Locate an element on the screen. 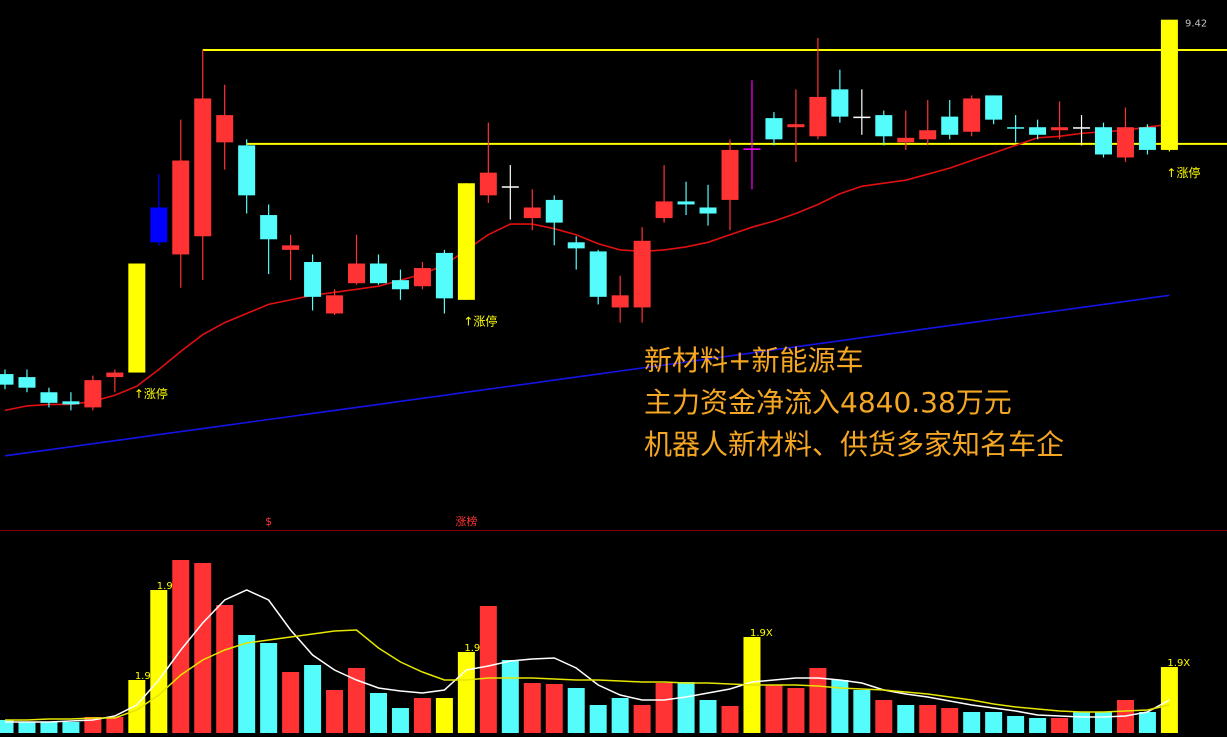 The width and height of the screenshot is (1227, 737). limit-up-label: ↑涨停 is located at coordinates (480, 320).